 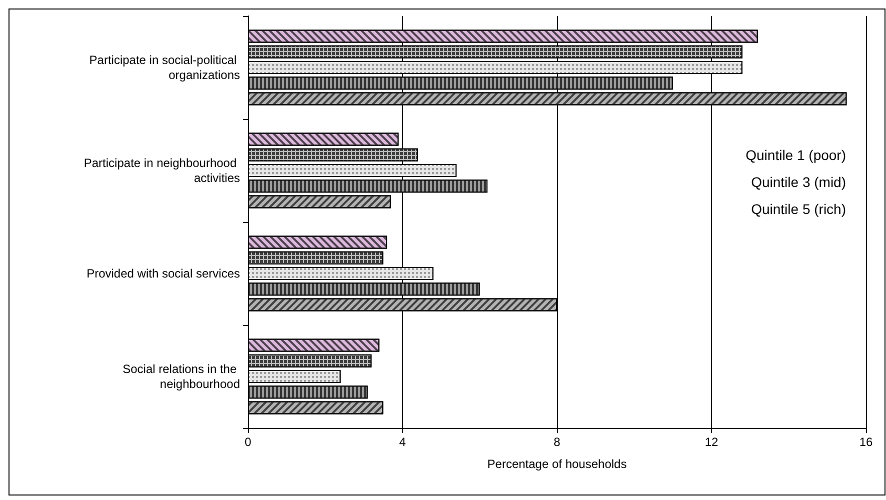 I want to click on x-tick-label: 12, so click(x=711, y=442).